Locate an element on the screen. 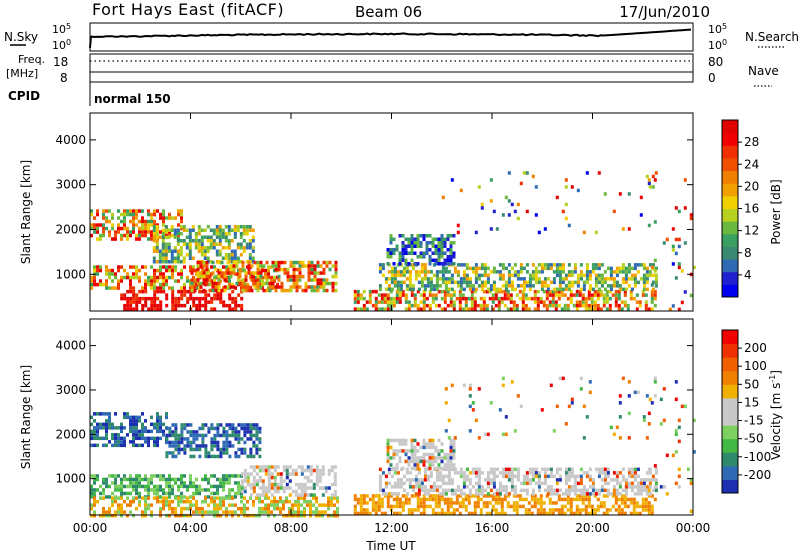 This screenshot has width=800, height=554. colorbar-segment is located at coordinates (730, 266).